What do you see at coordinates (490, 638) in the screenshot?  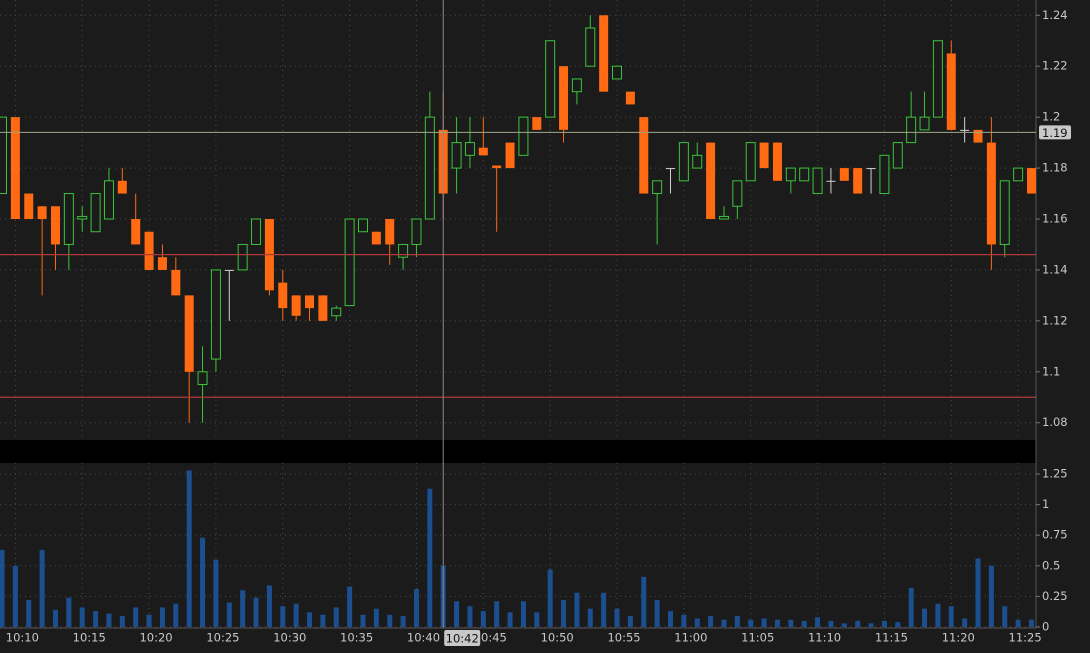 I see `x-tick-label: 10:45` at bounding box center [490, 638].